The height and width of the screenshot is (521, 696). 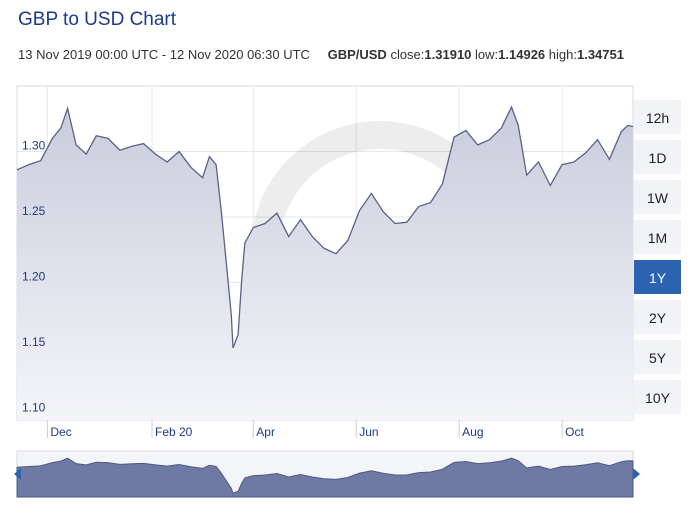 I want to click on close-value: 1.31910, so click(x=448, y=54).